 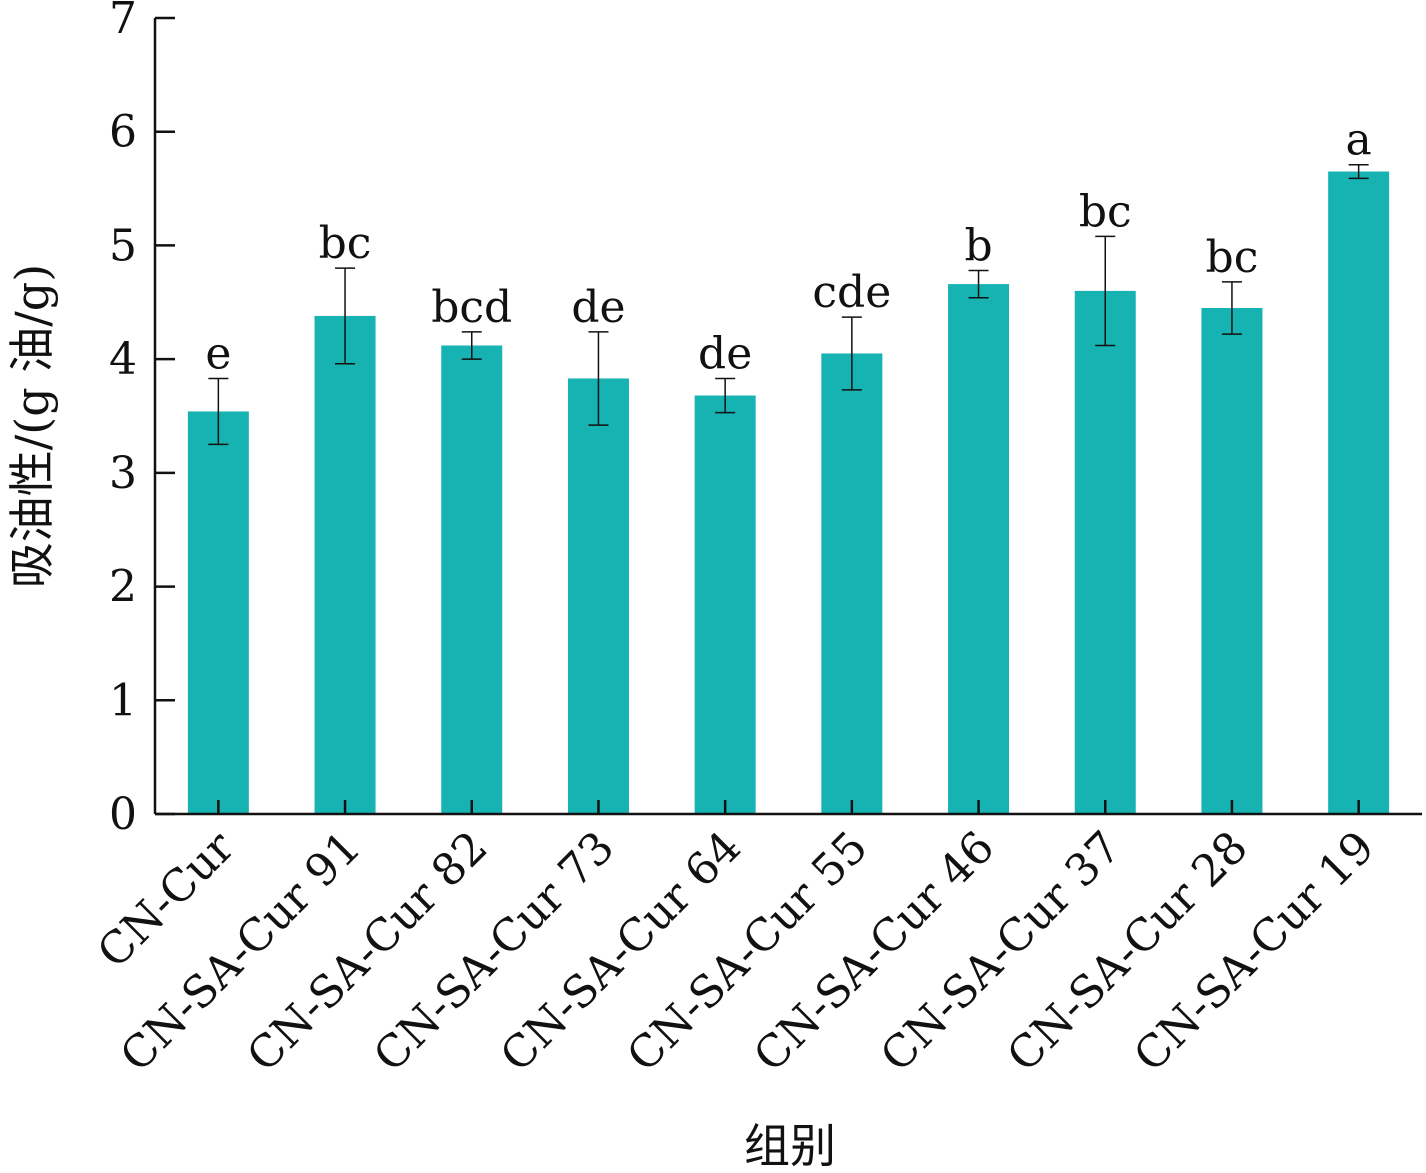 I want to click on y-axis-title: 吸油性/(g 油/g), so click(x=32, y=426).